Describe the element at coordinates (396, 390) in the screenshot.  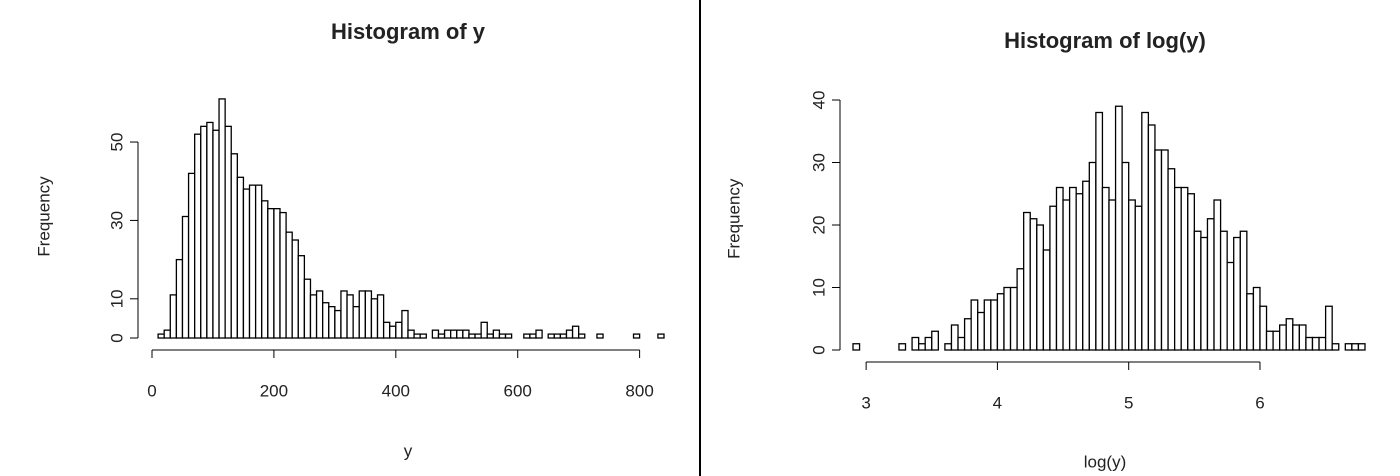
I see `x-tick-label: 400` at that location.